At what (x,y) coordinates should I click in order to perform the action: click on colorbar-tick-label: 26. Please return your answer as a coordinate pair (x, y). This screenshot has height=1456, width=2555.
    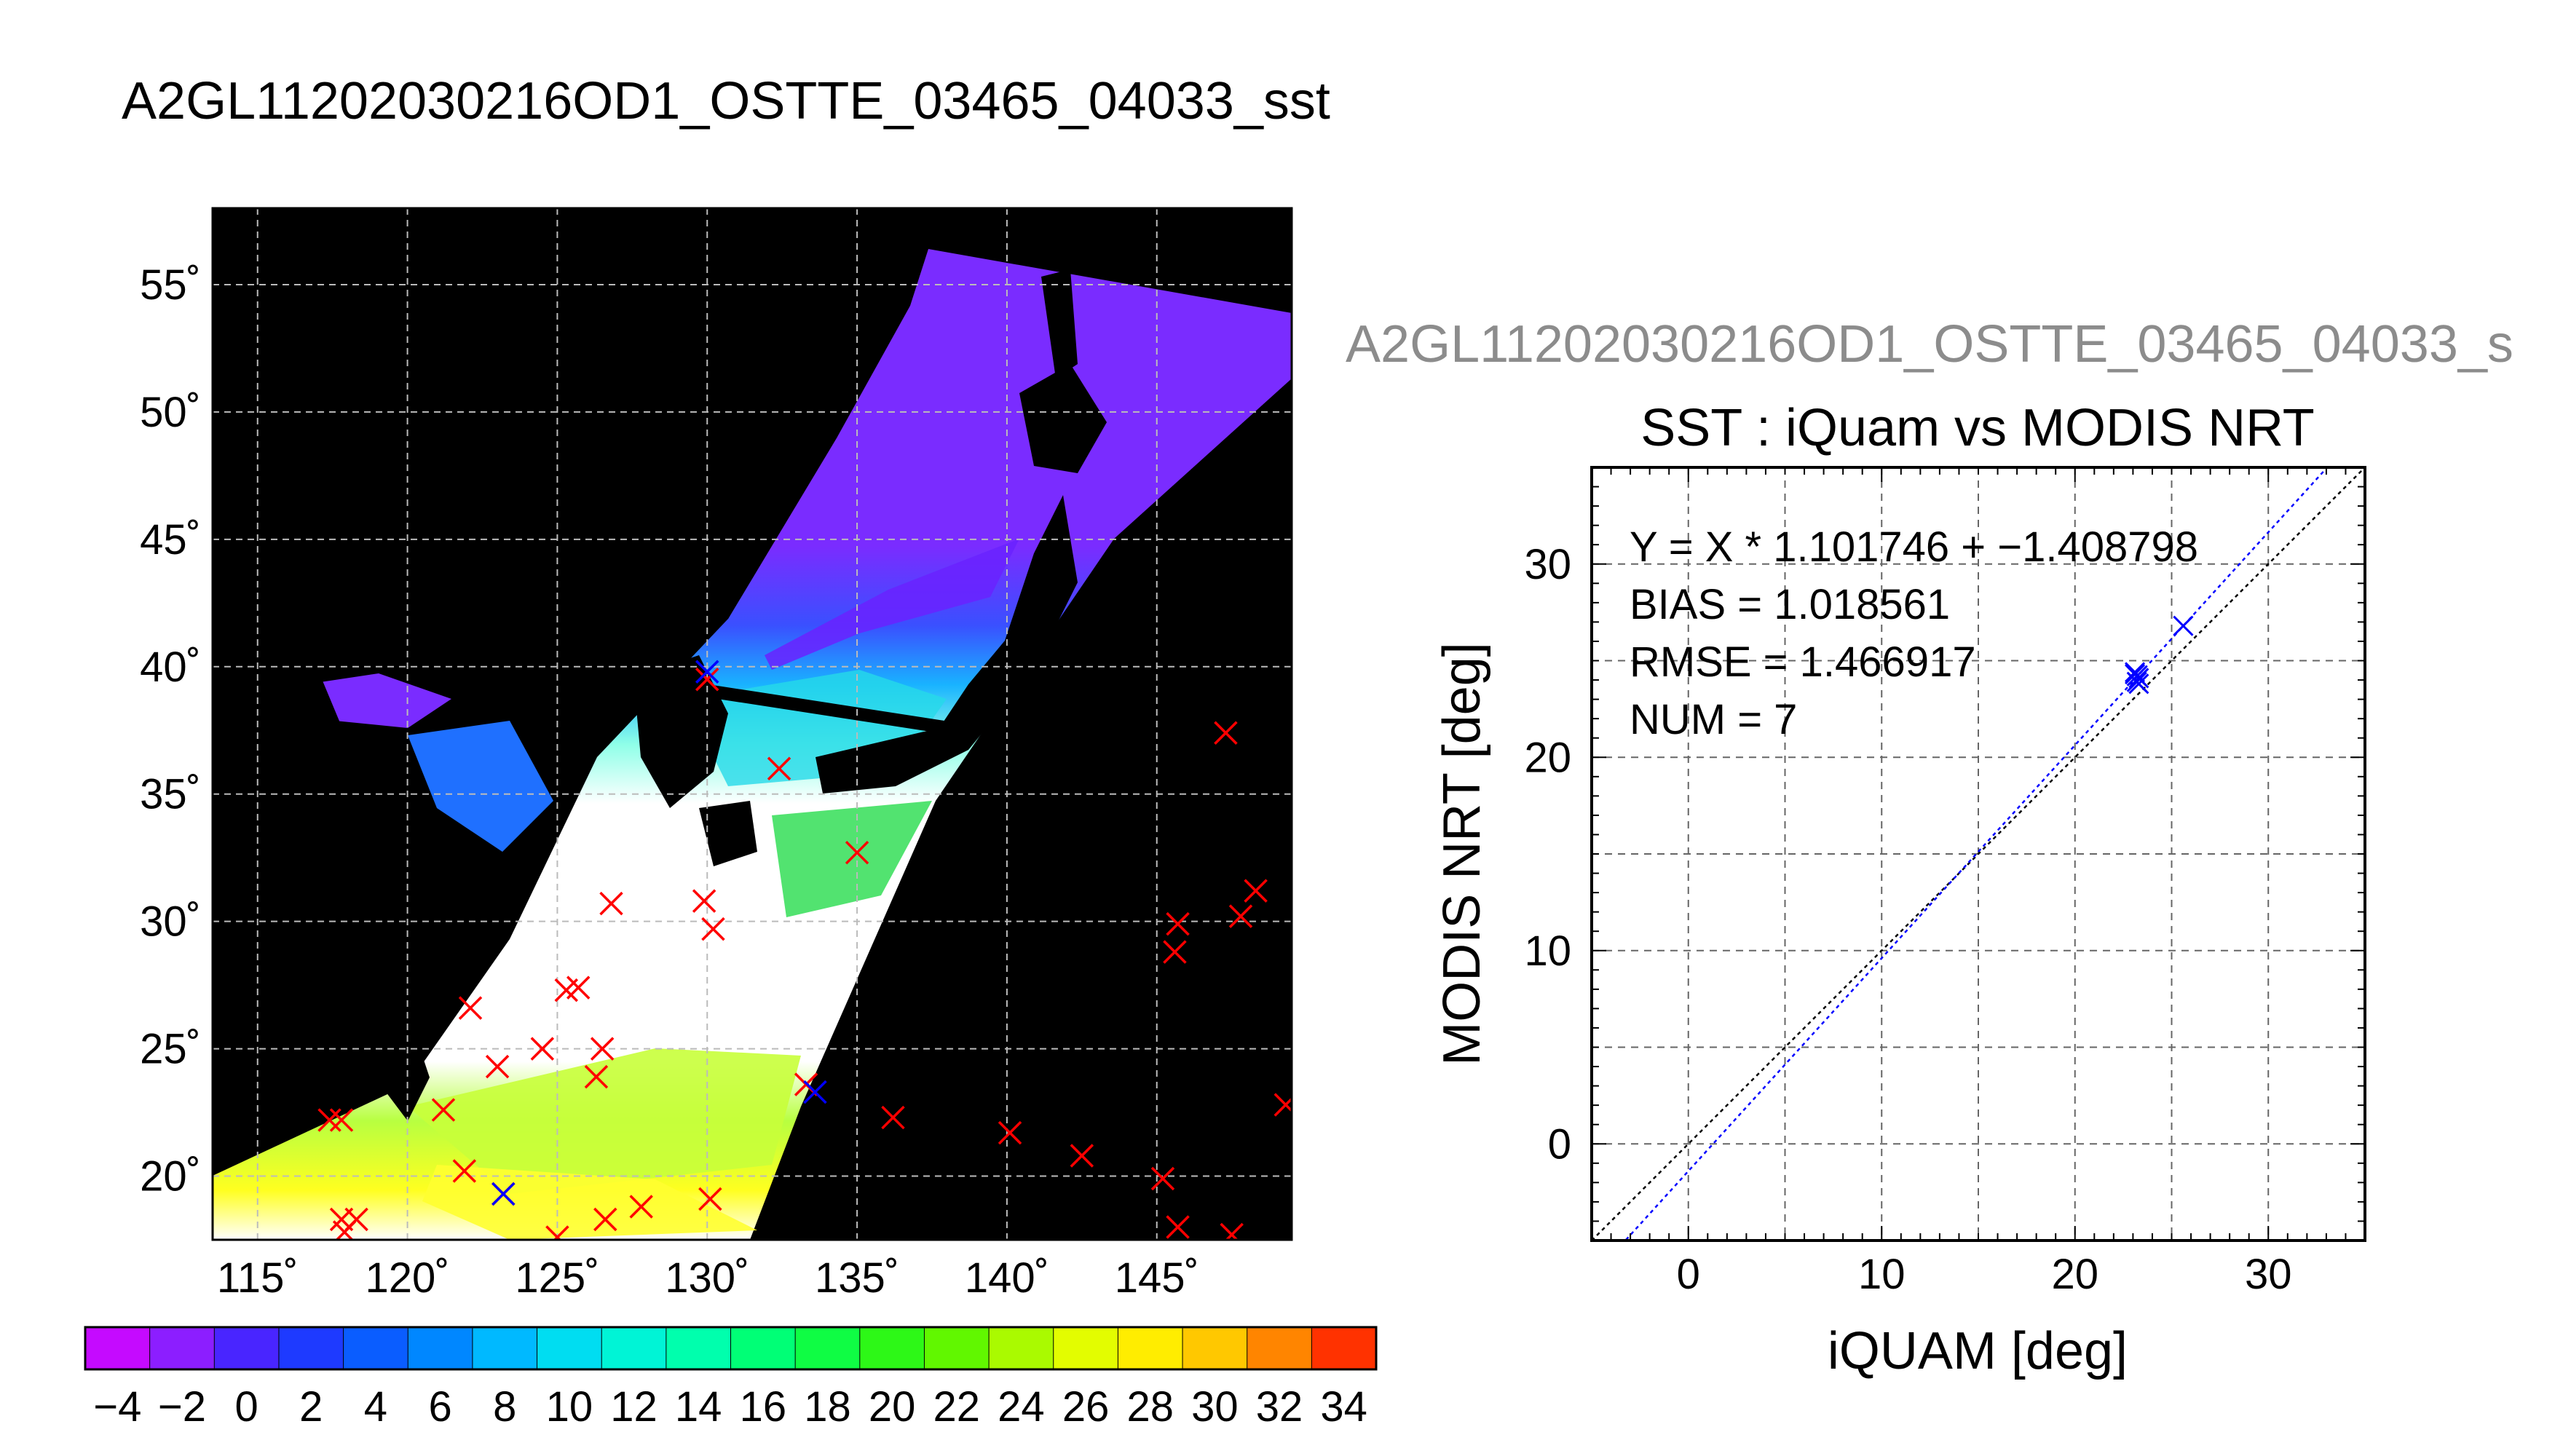
    Looking at the image, I should click on (1086, 1407).